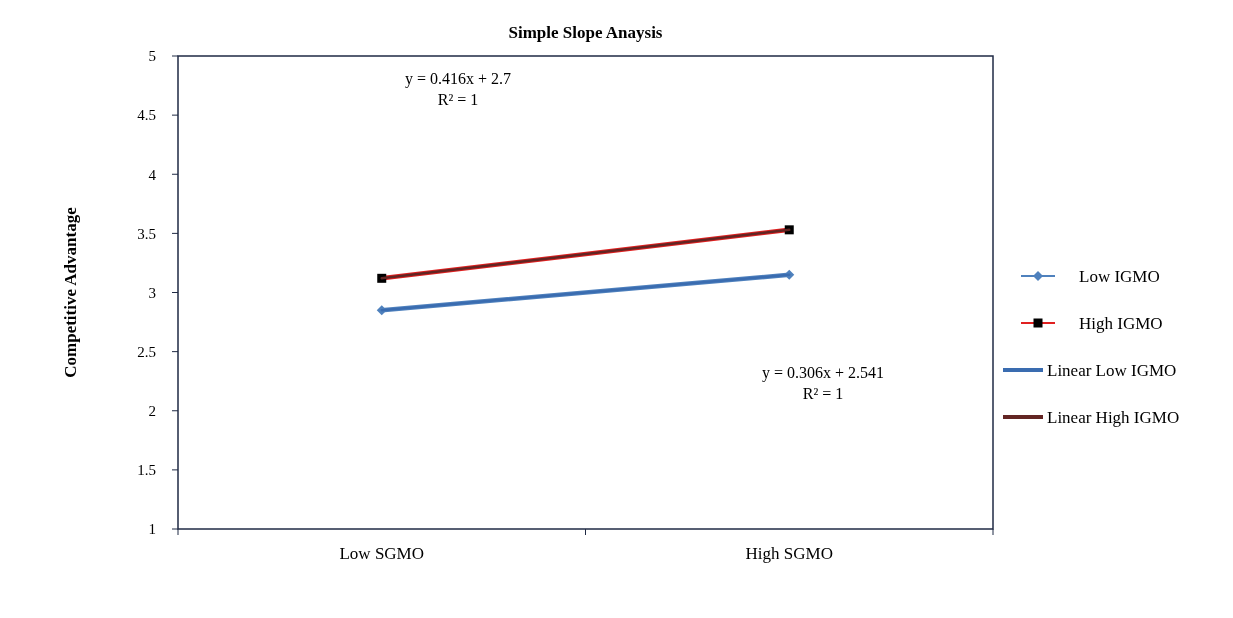 The image size is (1233, 618). I want to click on legend-label: High IGMO, so click(1121, 323).